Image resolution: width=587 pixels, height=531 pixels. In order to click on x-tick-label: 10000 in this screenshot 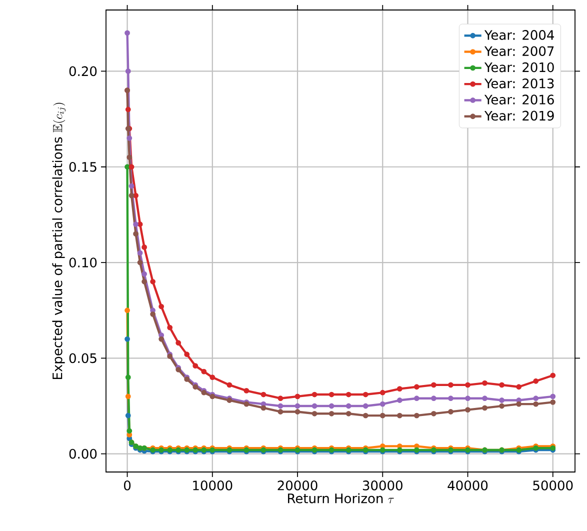, I will do `click(212, 485)`.